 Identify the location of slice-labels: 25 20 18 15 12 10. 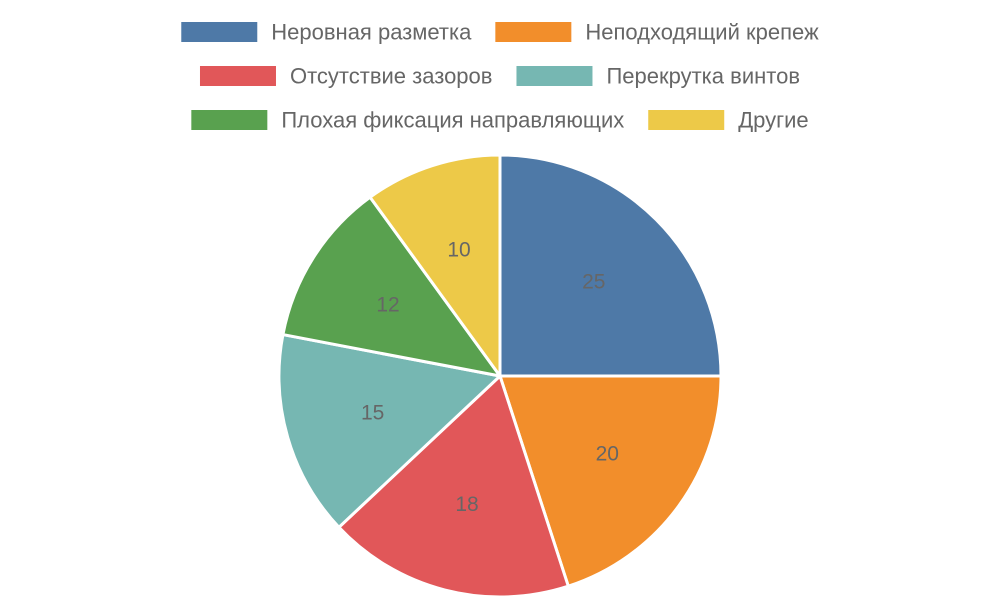
(490, 377).